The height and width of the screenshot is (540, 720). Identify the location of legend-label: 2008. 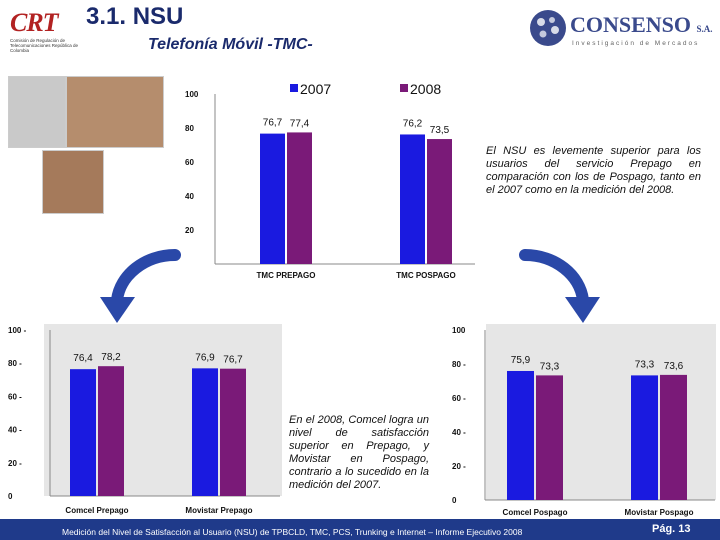
(425, 89).